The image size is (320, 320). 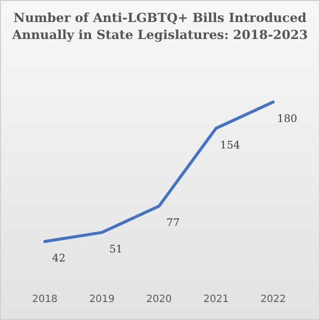 I want to click on data-label: 154, so click(x=230, y=145).